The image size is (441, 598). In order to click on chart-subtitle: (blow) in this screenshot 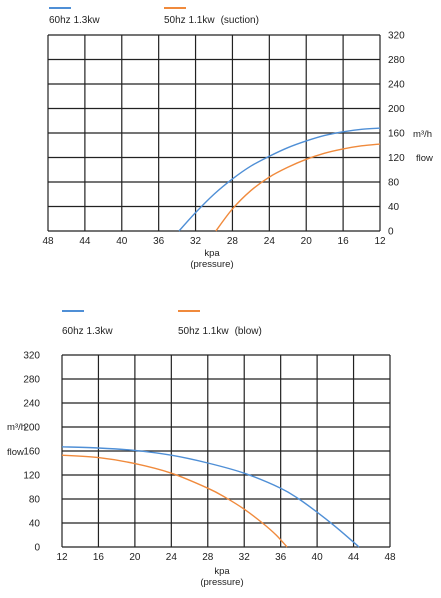, I will do `click(248, 331)`.